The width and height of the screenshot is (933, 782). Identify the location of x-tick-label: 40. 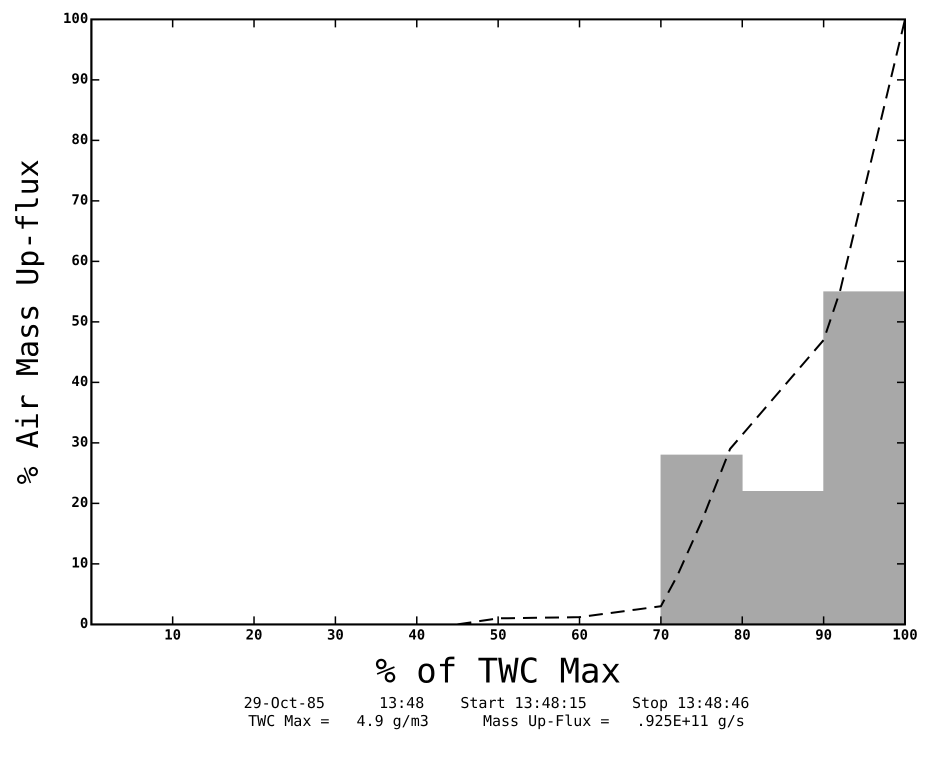
(417, 635).